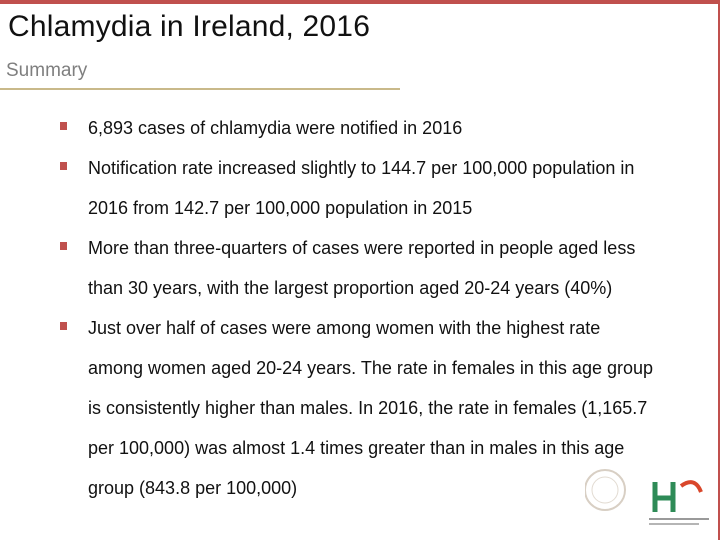 The height and width of the screenshot is (540, 720). Describe the element at coordinates (679, 502) in the screenshot. I see `hse-logo-icon` at that location.